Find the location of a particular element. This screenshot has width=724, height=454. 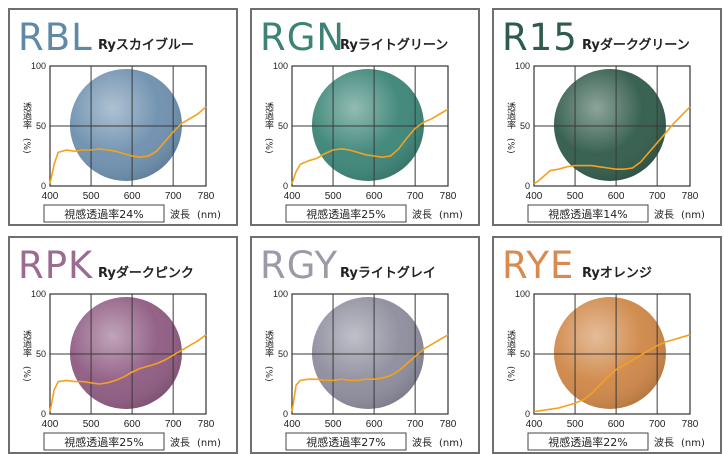

visible-transmittance-label: 視感透過率24% is located at coordinates (103, 214).